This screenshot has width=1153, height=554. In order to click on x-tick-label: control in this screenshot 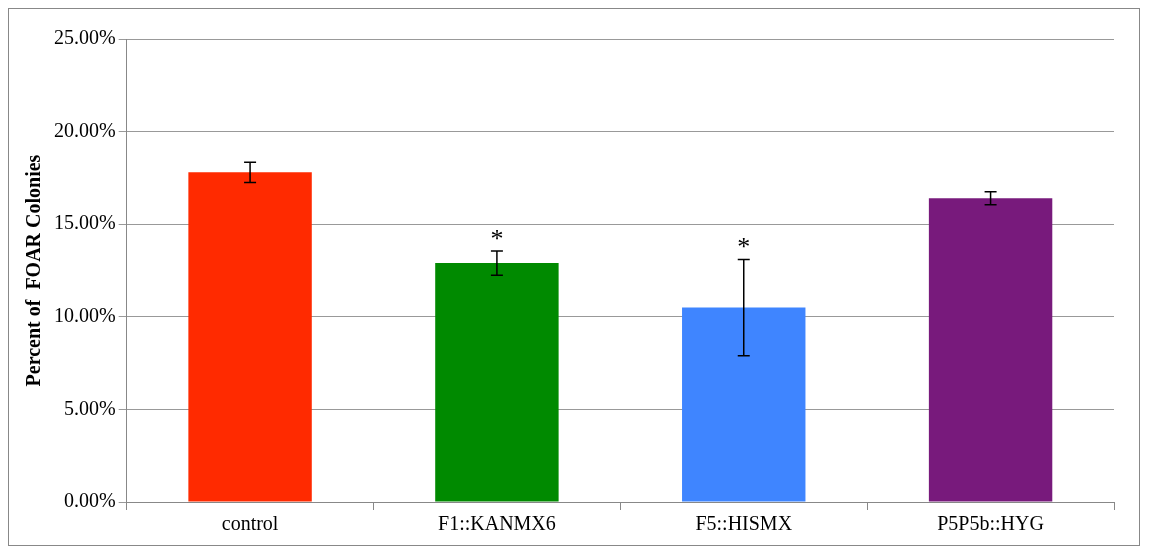, I will do `click(250, 523)`.